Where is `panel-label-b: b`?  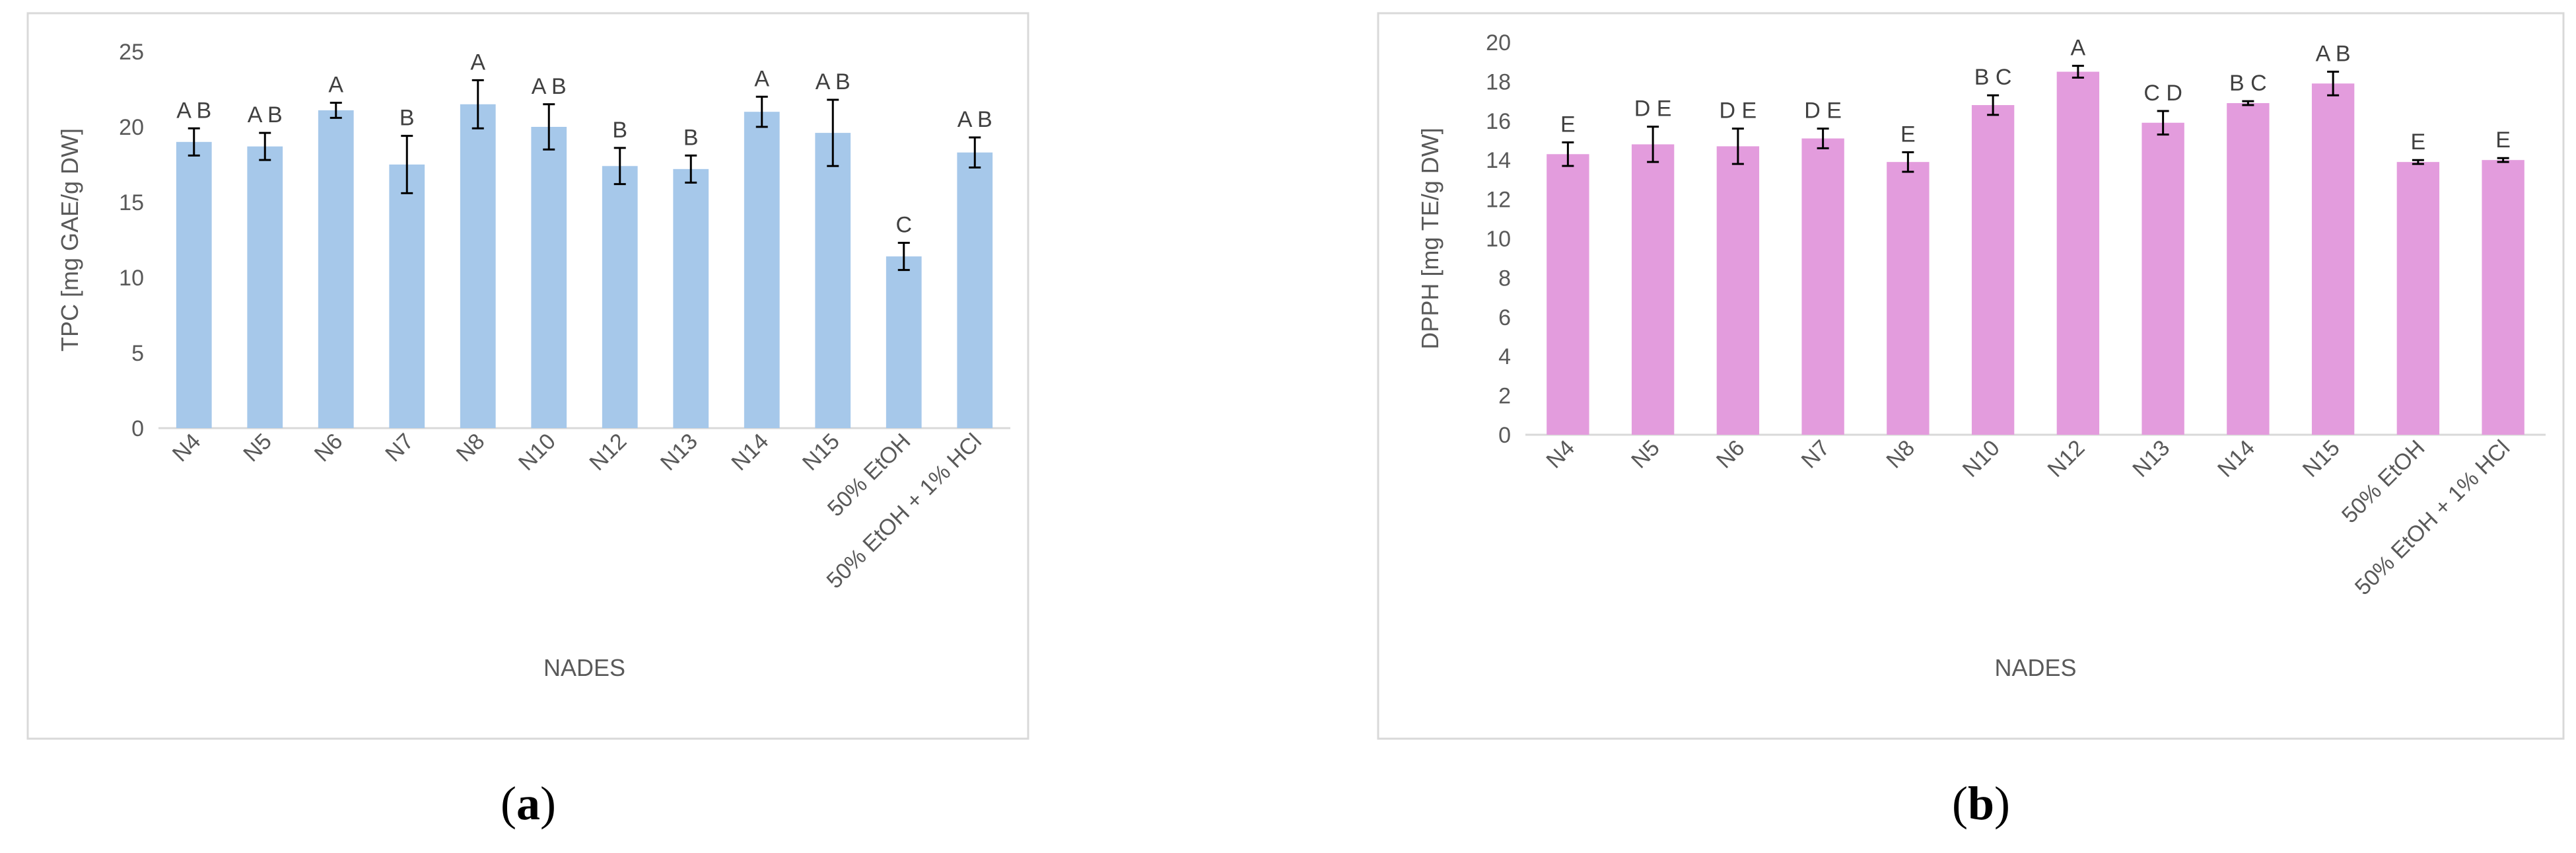 panel-label-b: b is located at coordinates (1981, 803).